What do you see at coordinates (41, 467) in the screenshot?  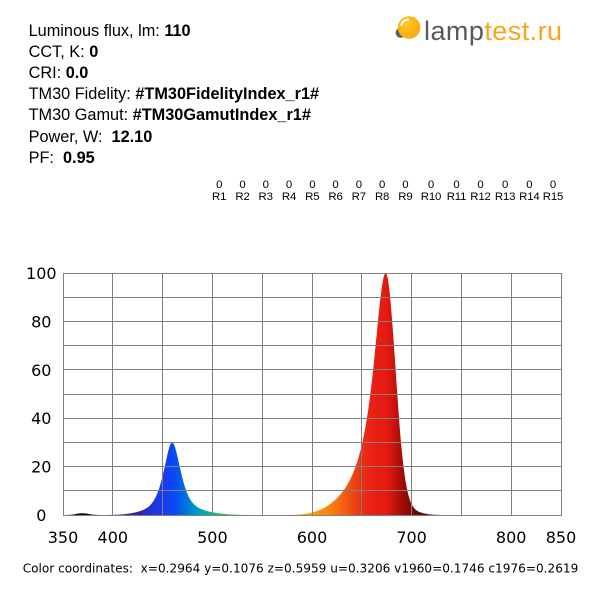 I see `svg-text: 20` at bounding box center [41, 467].